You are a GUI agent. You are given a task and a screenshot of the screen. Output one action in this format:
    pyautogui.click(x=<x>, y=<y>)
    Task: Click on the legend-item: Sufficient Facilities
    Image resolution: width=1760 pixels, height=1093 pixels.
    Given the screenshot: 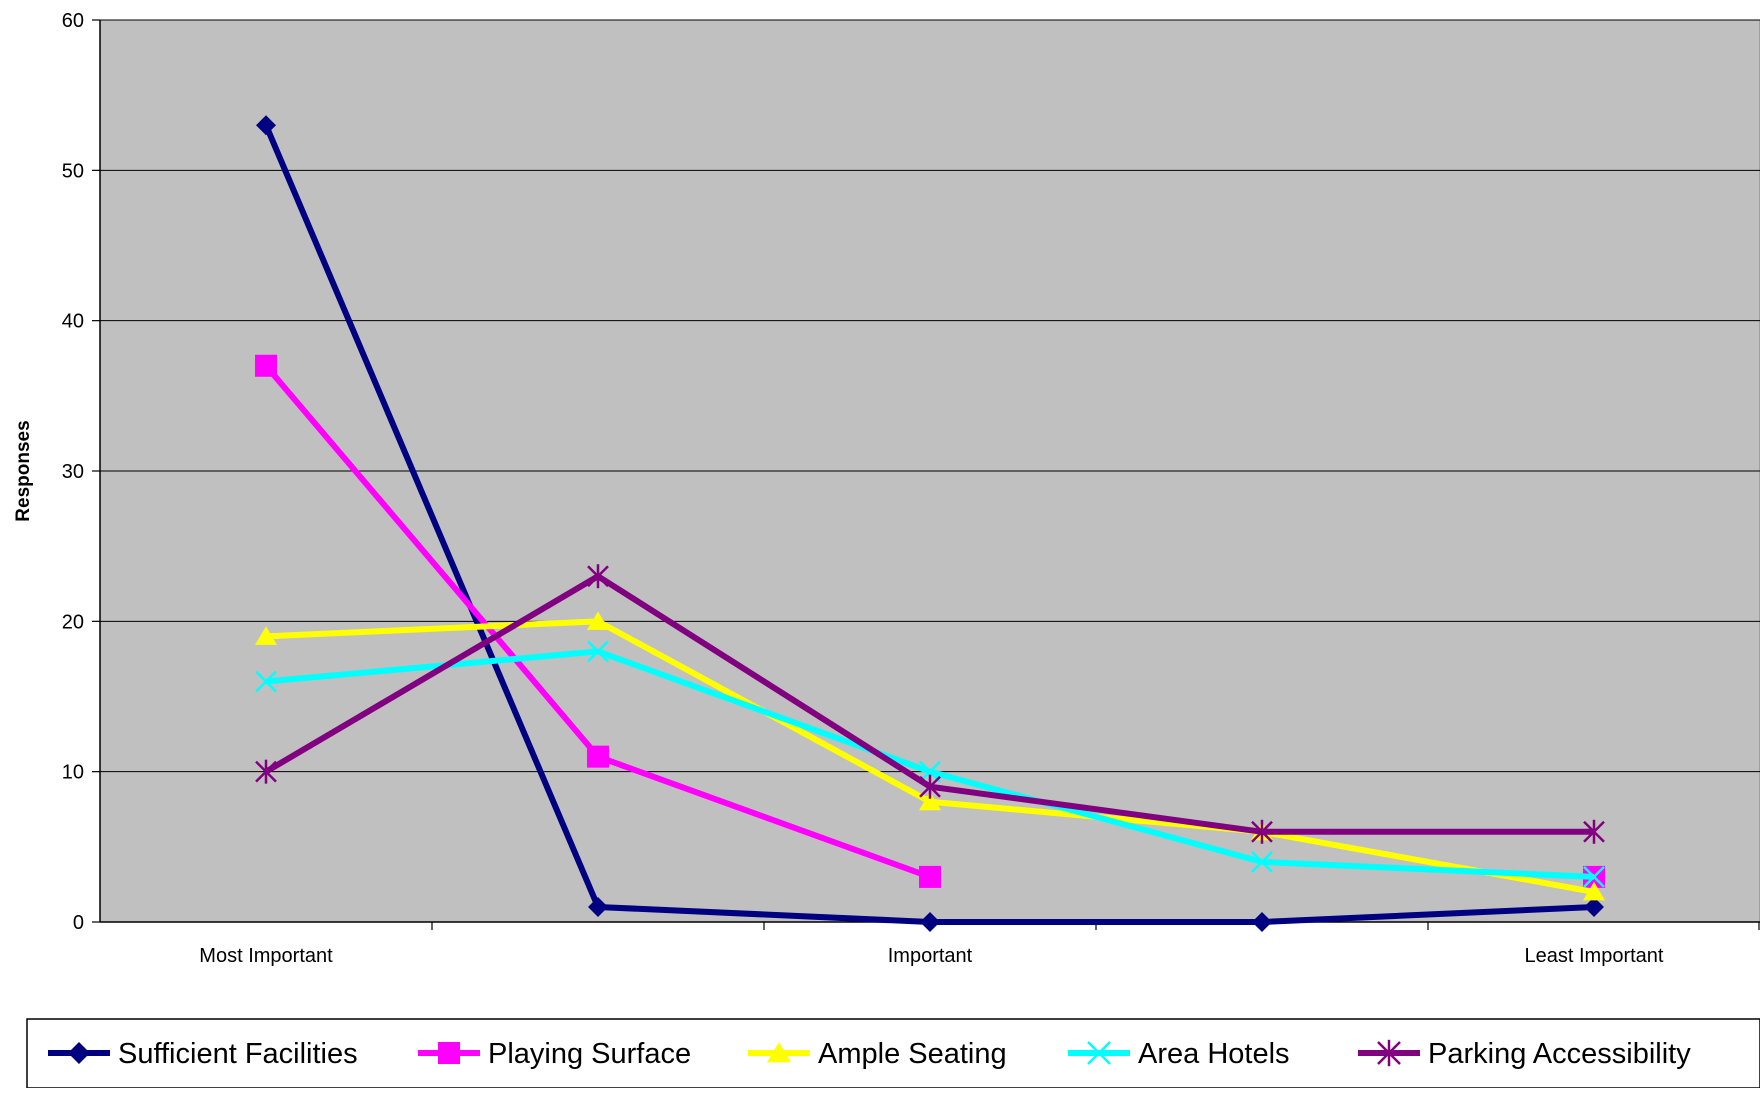 What is the action you would take?
    pyautogui.click(x=203, y=1054)
    